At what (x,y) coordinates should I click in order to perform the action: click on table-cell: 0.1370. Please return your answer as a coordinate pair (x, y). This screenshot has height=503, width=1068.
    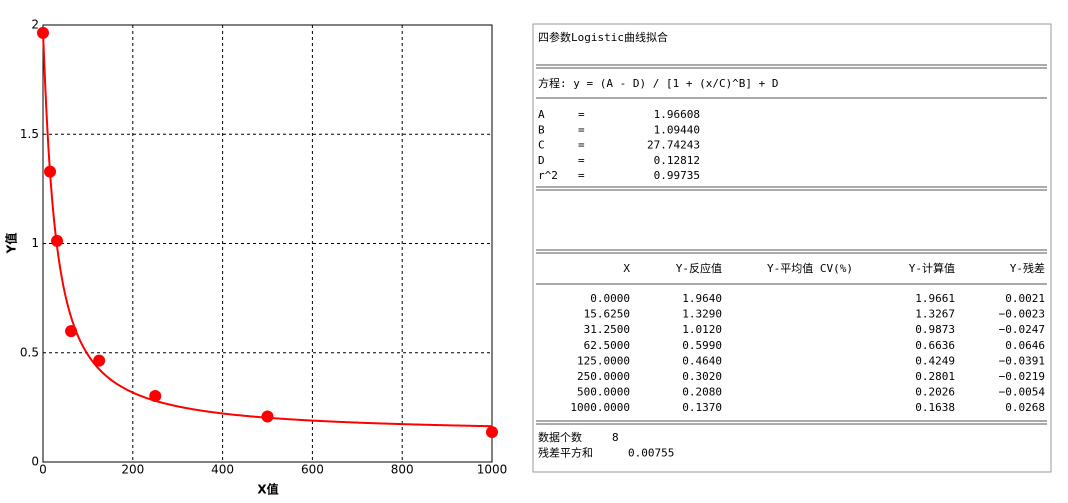
    Looking at the image, I should click on (702, 407).